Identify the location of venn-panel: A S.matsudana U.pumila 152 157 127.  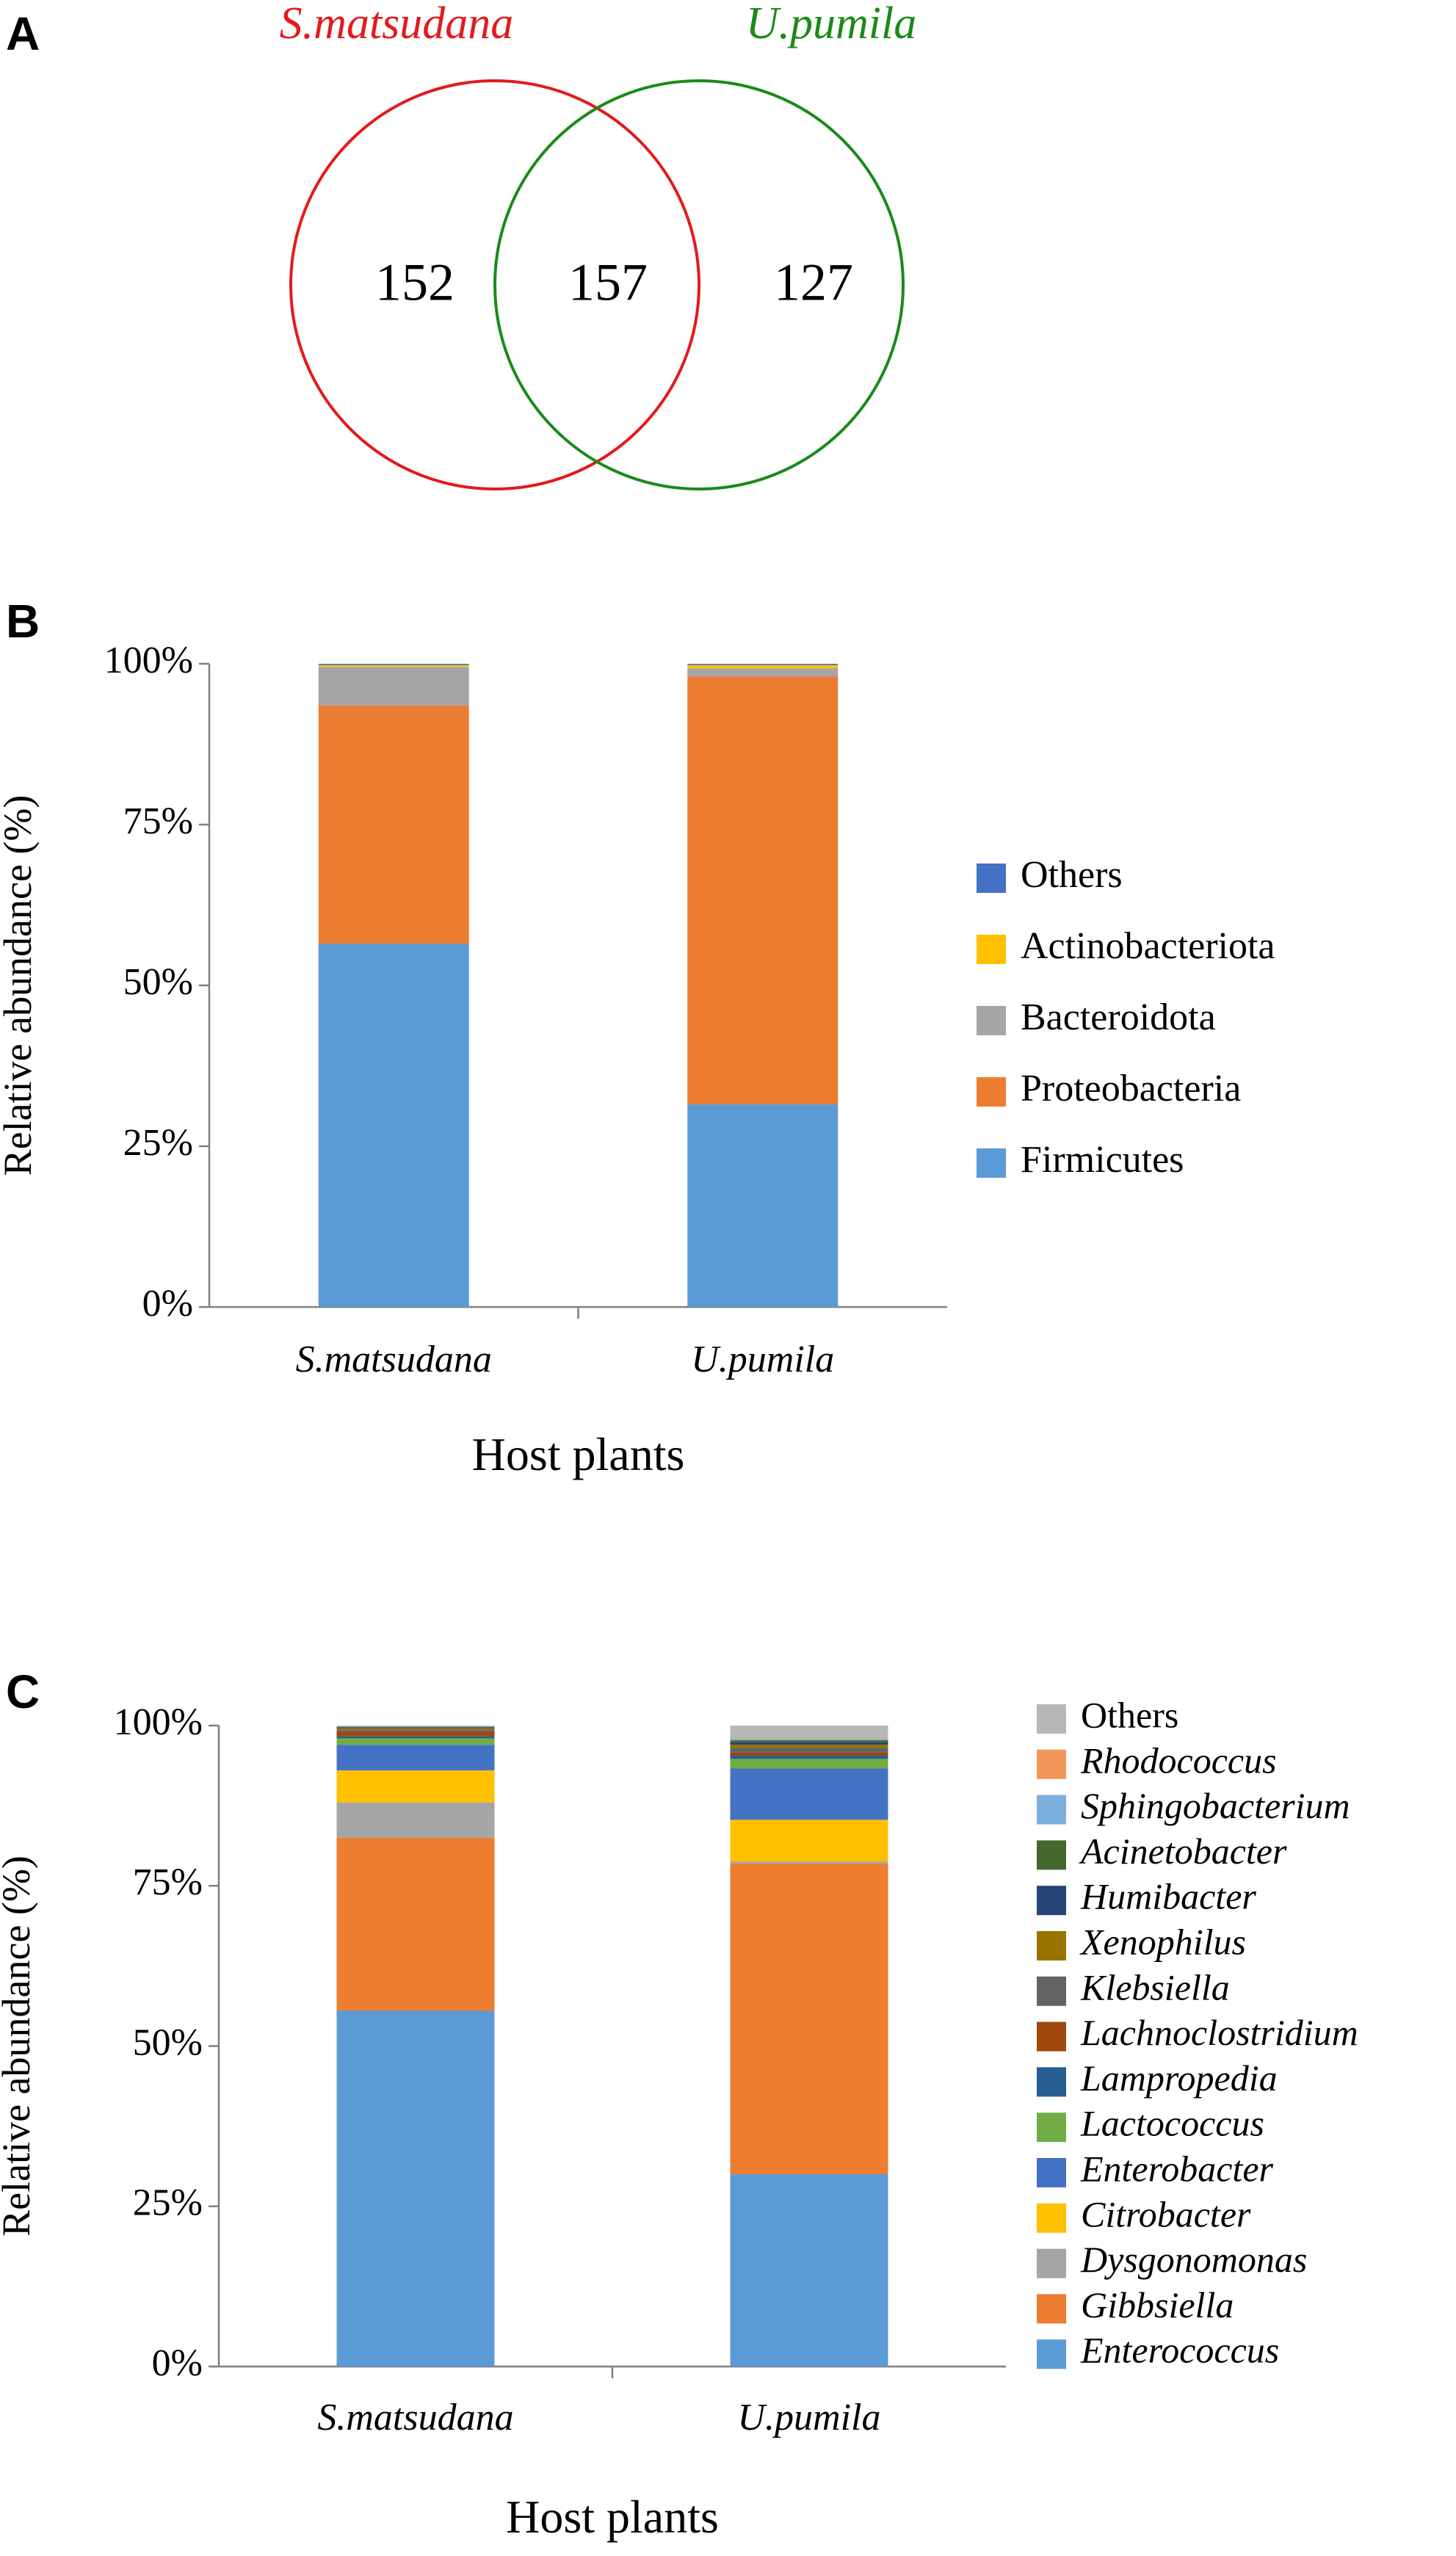
(461, 245).